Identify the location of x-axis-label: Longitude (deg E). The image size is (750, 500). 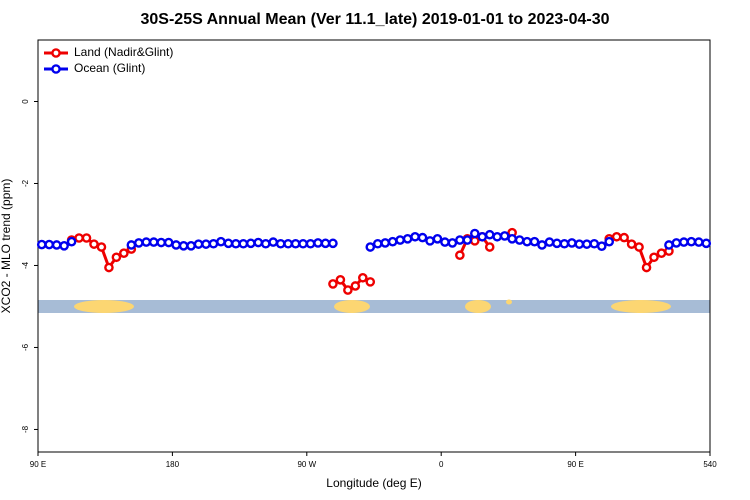
(373, 483).